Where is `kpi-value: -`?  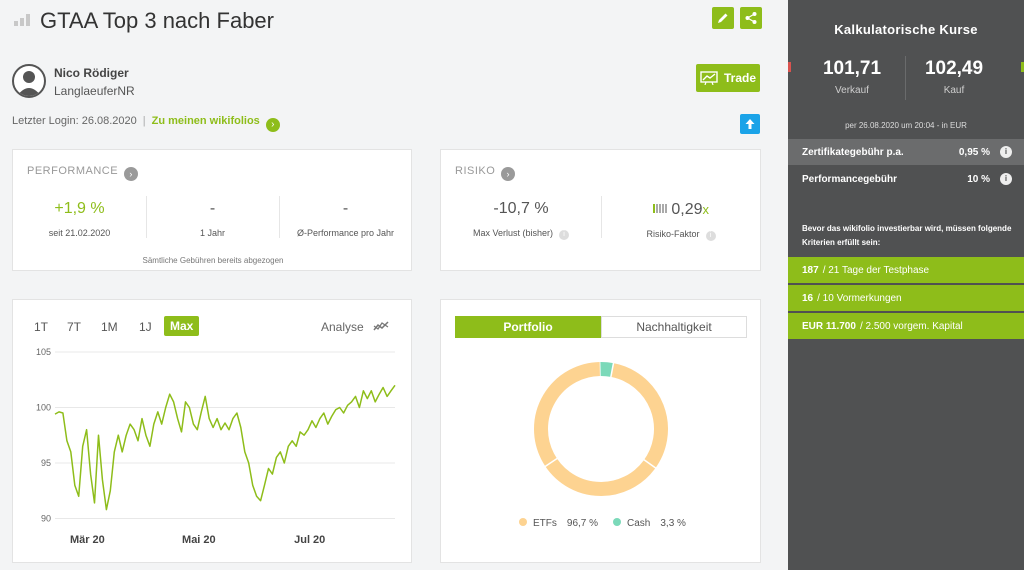 kpi-value: - is located at coordinates (212, 208).